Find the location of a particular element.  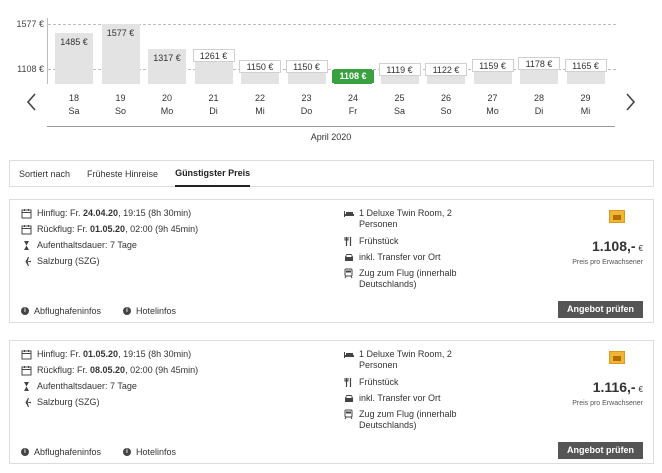

outbound-flight-text: Hinflug: Fr. 01.05.20, 19:15 (8h 30min) is located at coordinates (114, 354).